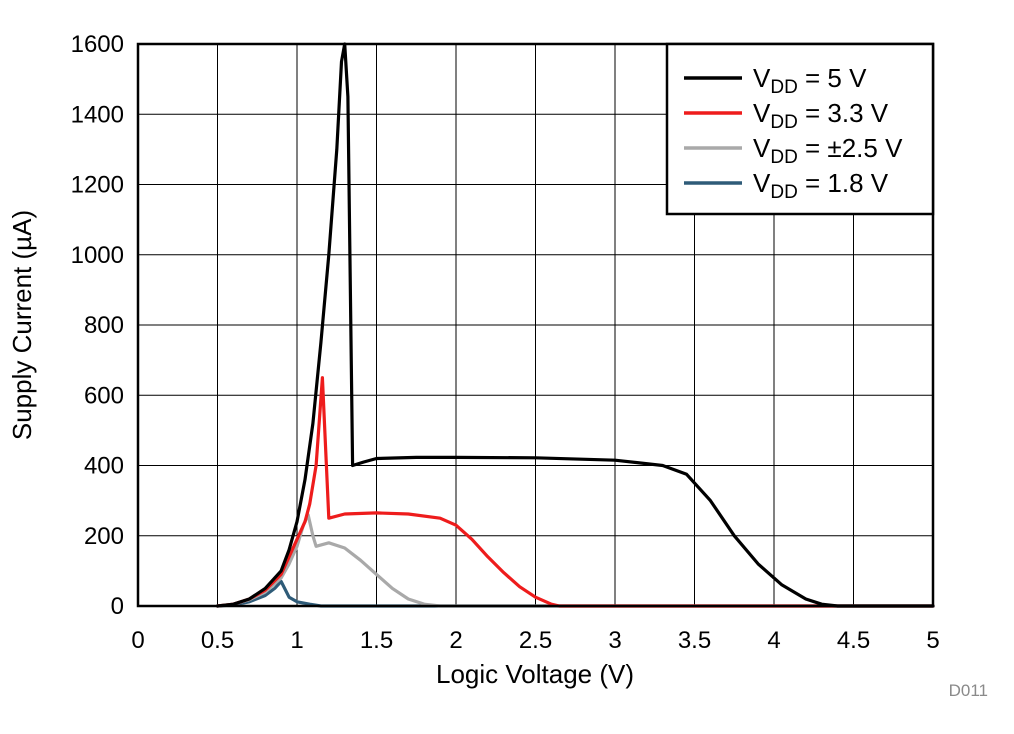  I want to click on x-tick-label: 3.5, so click(694, 640).